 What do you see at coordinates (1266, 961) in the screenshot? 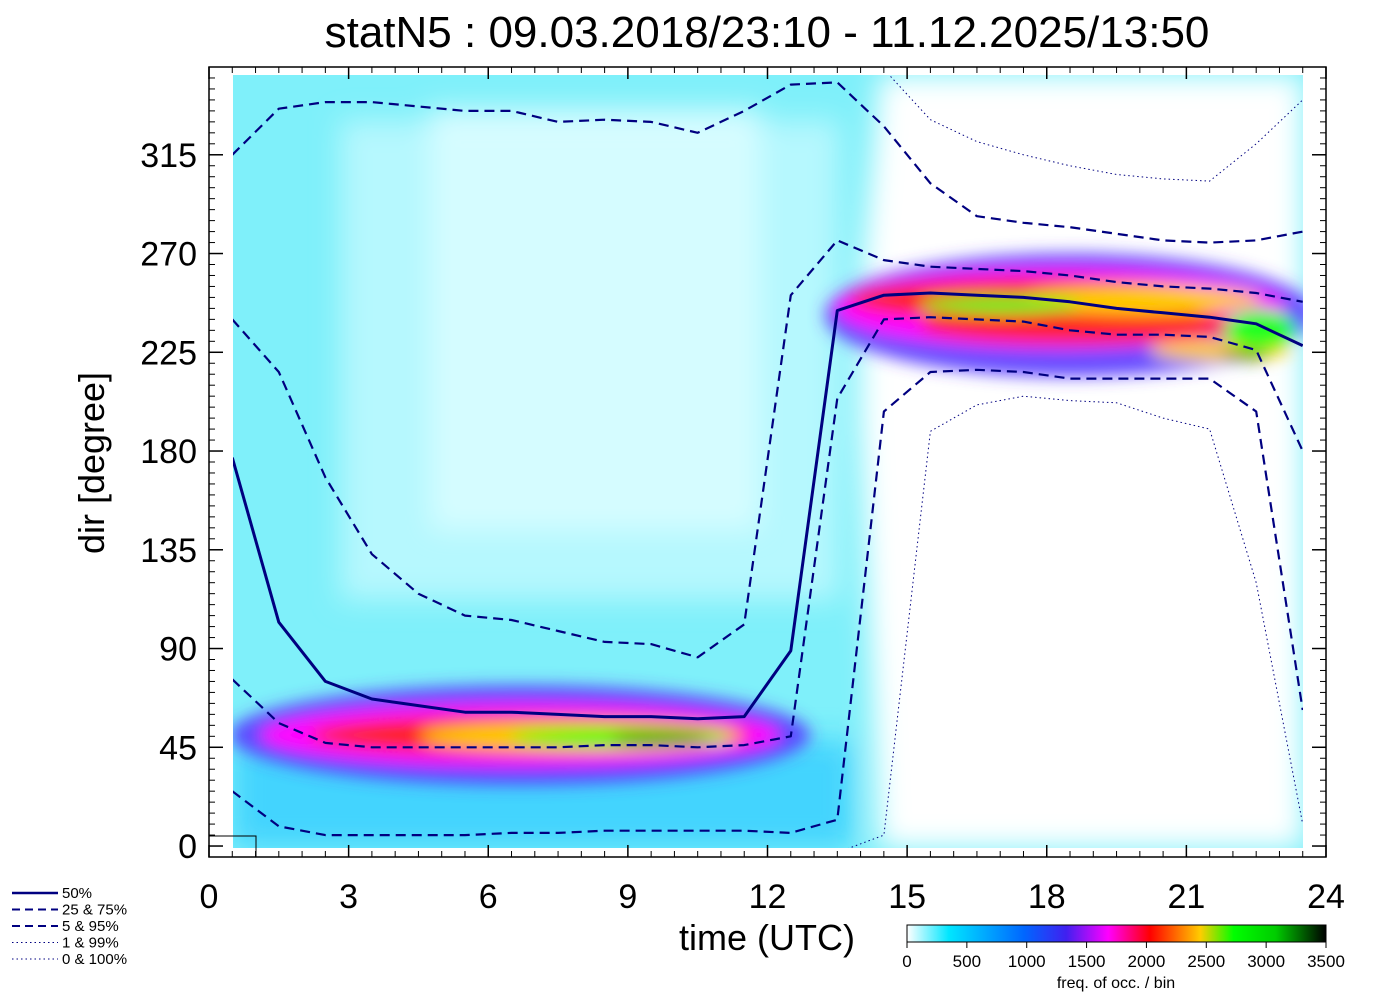
I see `colorbar-tick-label: 3000` at bounding box center [1266, 961].